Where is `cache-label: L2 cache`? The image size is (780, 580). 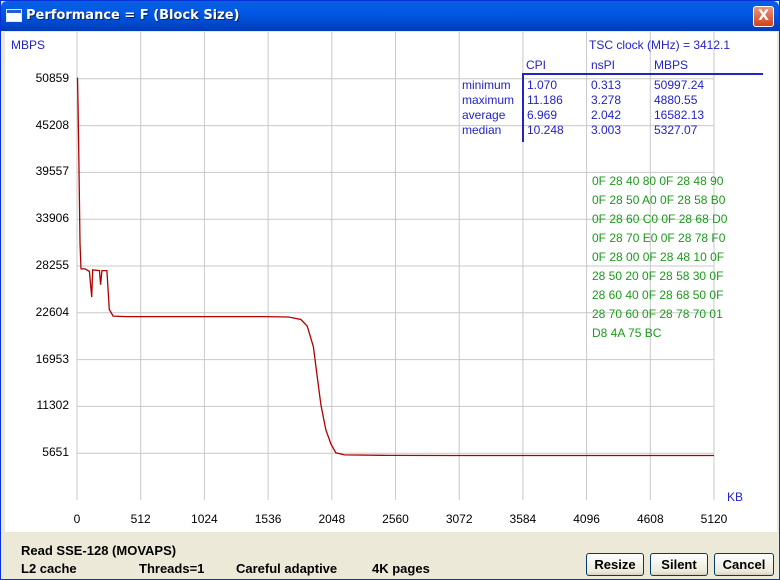 cache-label: L2 cache is located at coordinates (49, 568).